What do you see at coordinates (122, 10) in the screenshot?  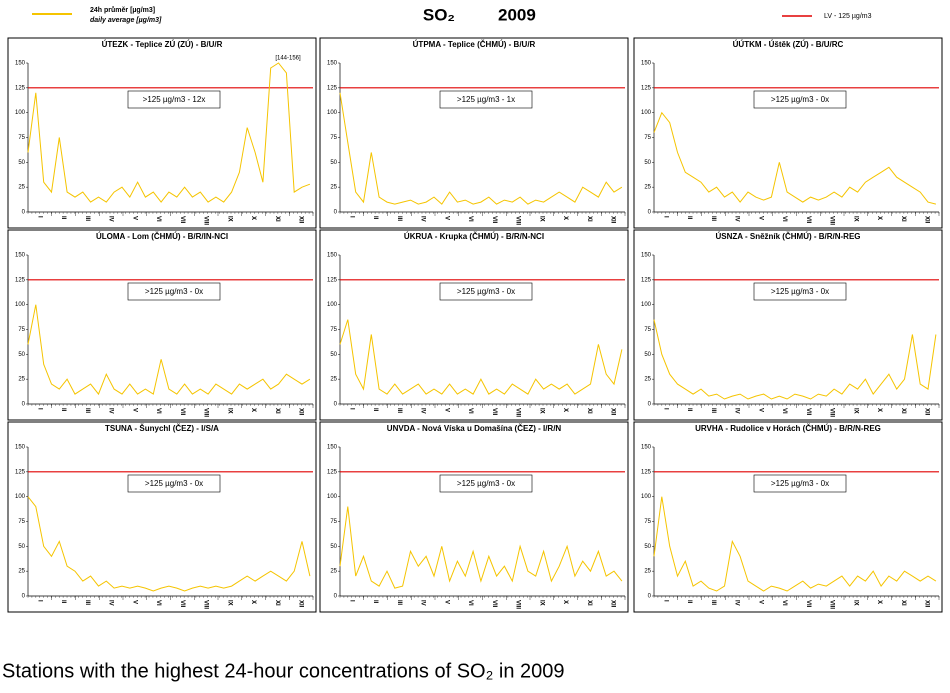 I see `legend-series-label: 24h průměr [µg/m3]` at bounding box center [122, 10].